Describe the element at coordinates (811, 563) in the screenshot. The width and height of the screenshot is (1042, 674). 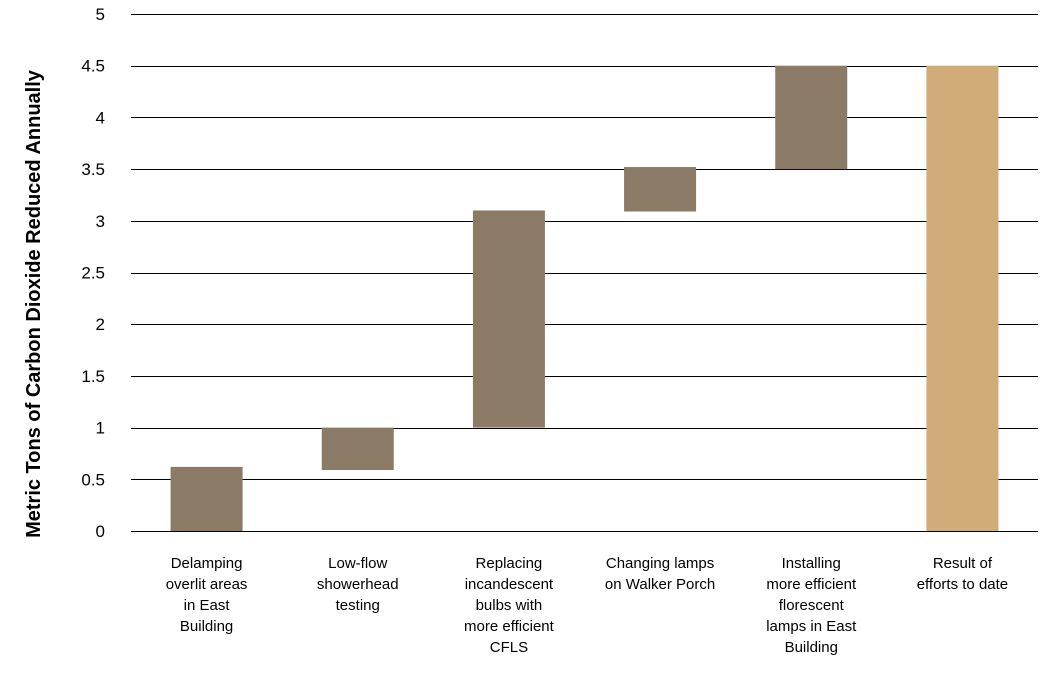
I see `x-tick-label-line: Installing` at that location.